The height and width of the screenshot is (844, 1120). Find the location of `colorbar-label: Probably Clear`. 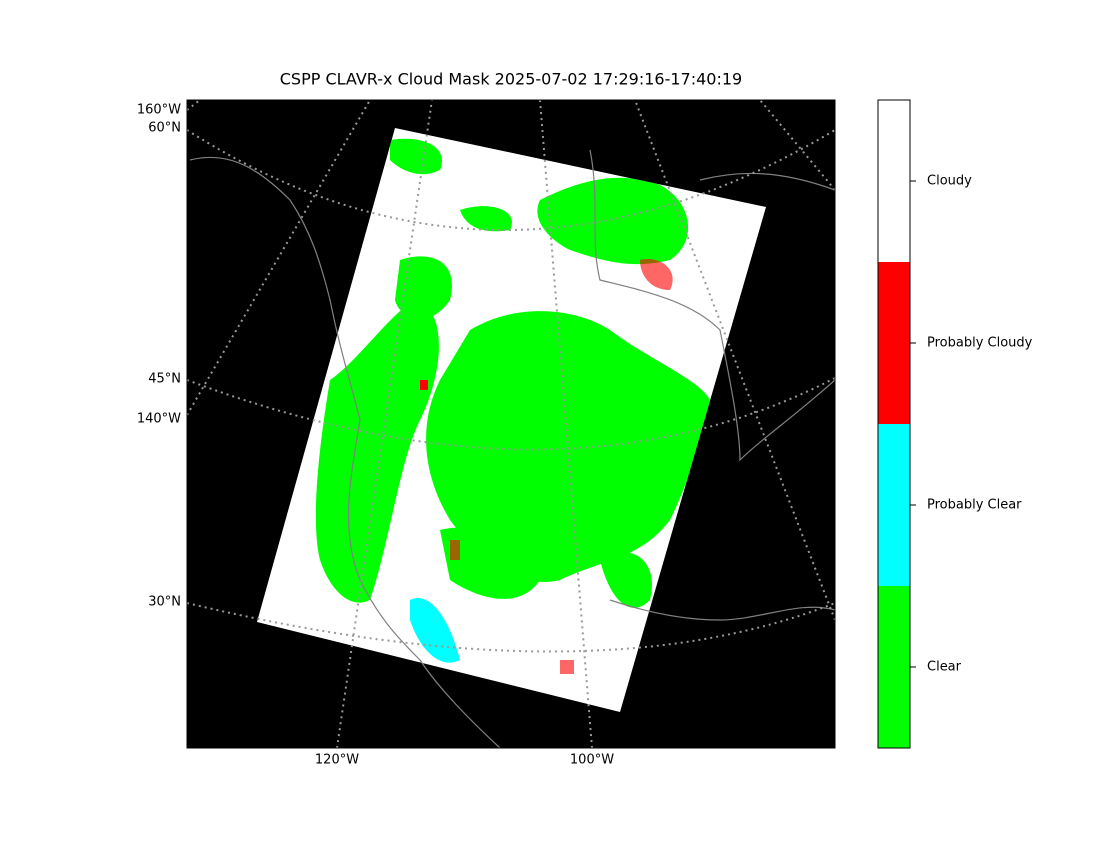

colorbar-label: Probably Clear is located at coordinates (974, 505).